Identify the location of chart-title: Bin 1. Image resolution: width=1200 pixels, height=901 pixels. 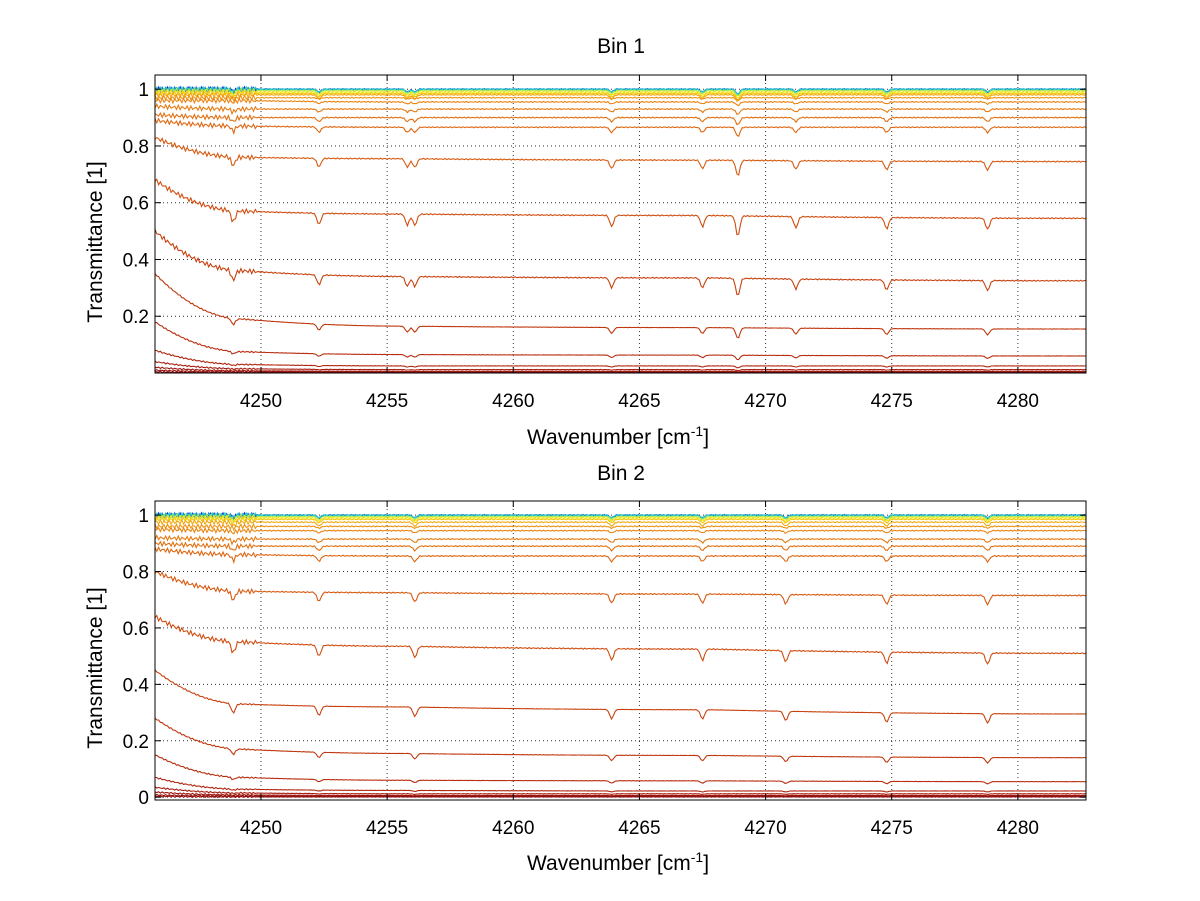
(621, 46).